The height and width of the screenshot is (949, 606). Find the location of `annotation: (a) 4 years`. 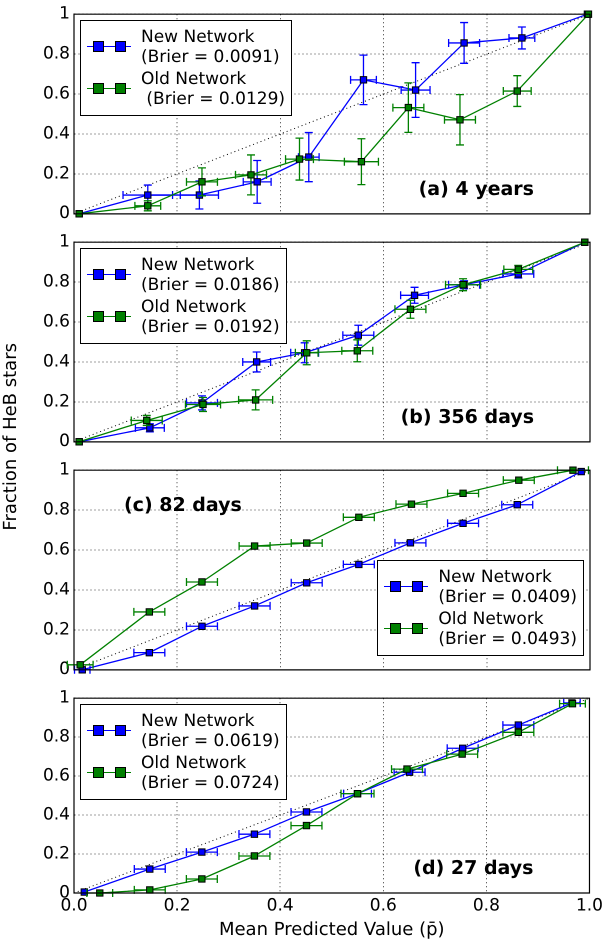

annotation: (a) 4 years is located at coordinates (476, 189).